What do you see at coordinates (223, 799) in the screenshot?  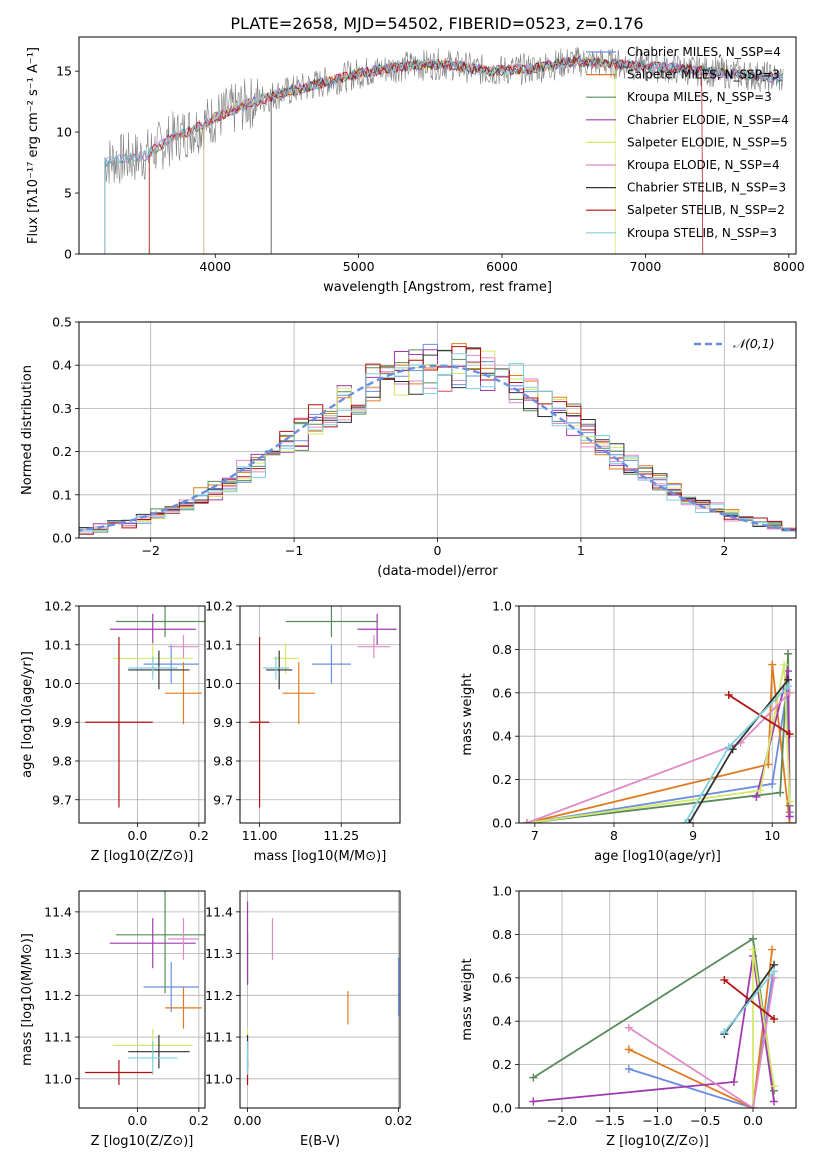 I see `y-tick-label: 9.7` at bounding box center [223, 799].